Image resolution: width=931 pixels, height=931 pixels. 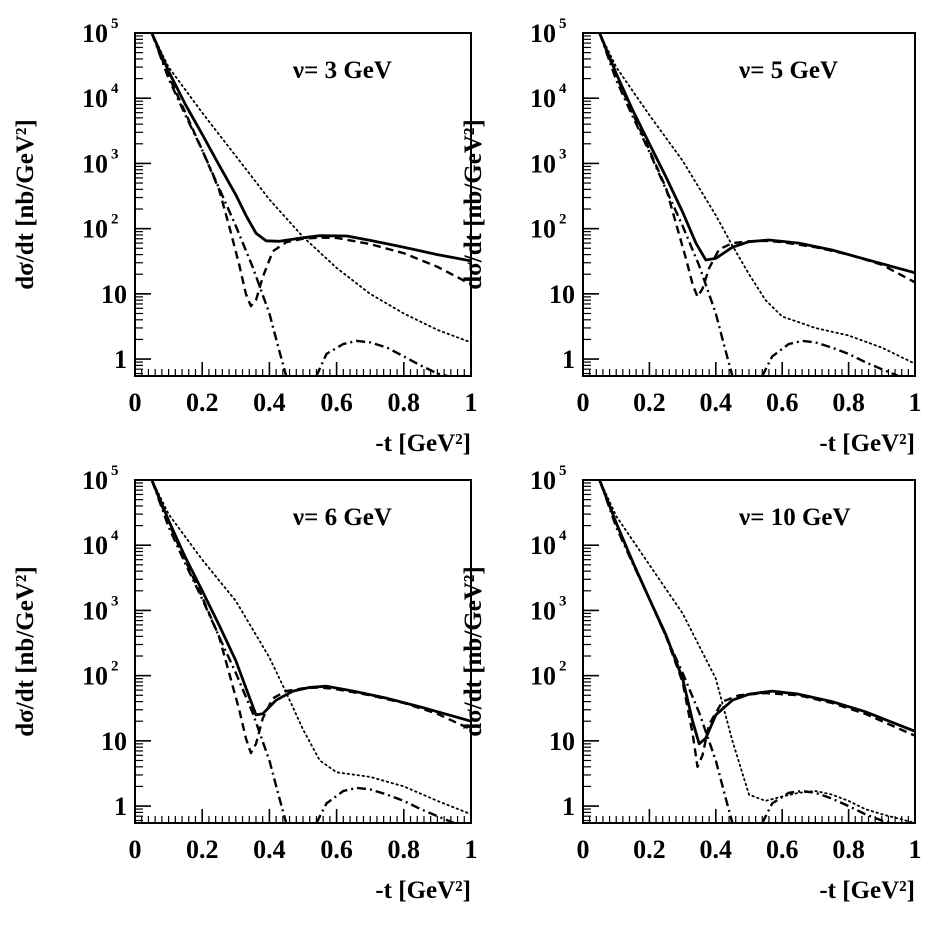 What do you see at coordinates (310, 148) in the screenshot?
I see `series-solid` at bounding box center [310, 148].